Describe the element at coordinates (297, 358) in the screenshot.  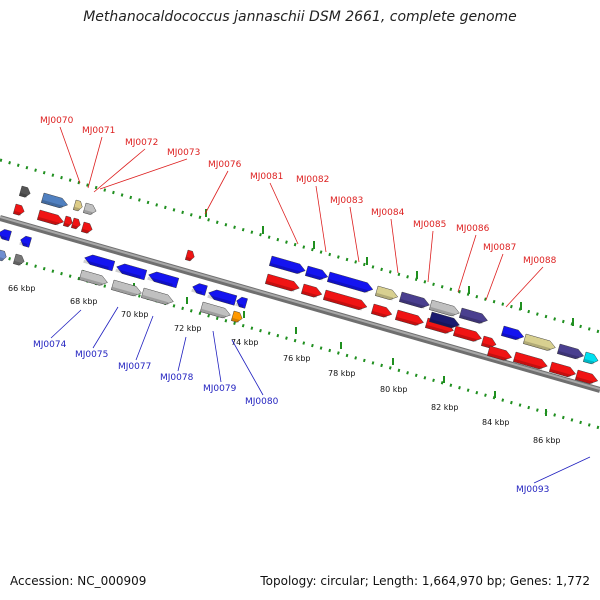
I see `tick-label: 76 kbp` at that location.